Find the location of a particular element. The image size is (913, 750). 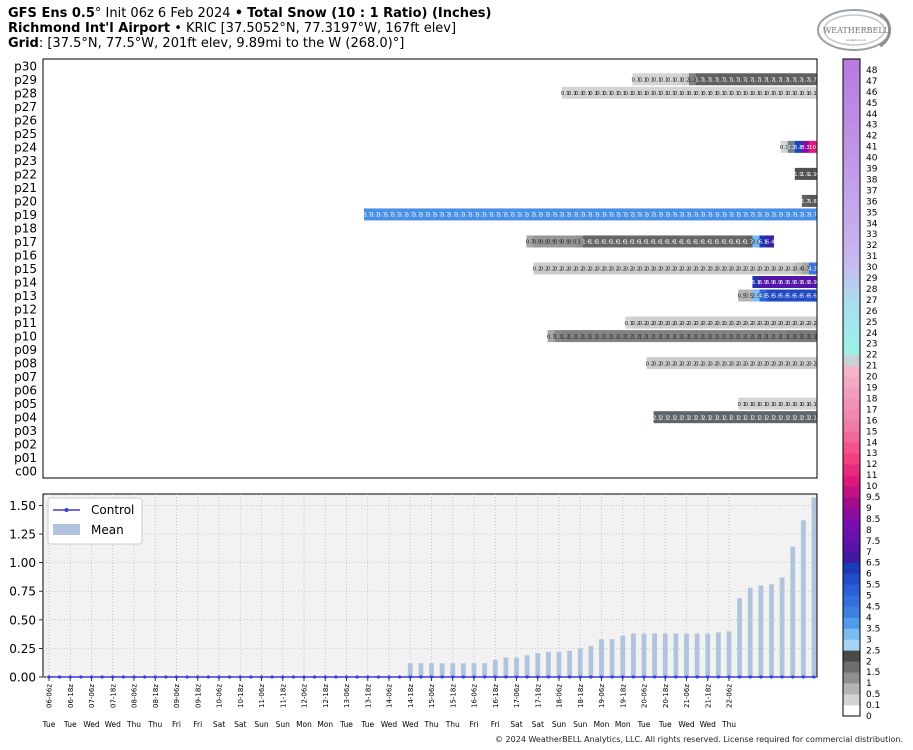

member-label: p02 is located at coordinates (25, 445).